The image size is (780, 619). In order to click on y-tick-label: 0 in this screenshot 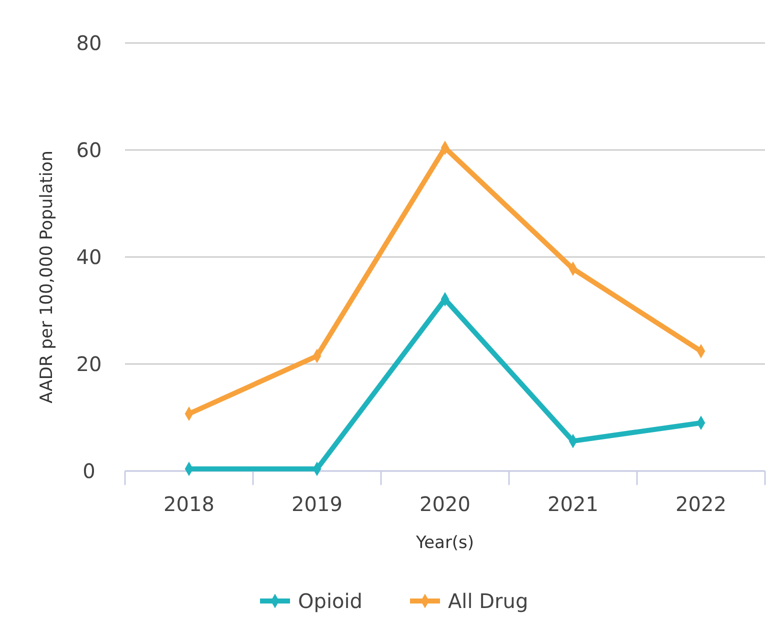, I will do `click(89, 471)`.